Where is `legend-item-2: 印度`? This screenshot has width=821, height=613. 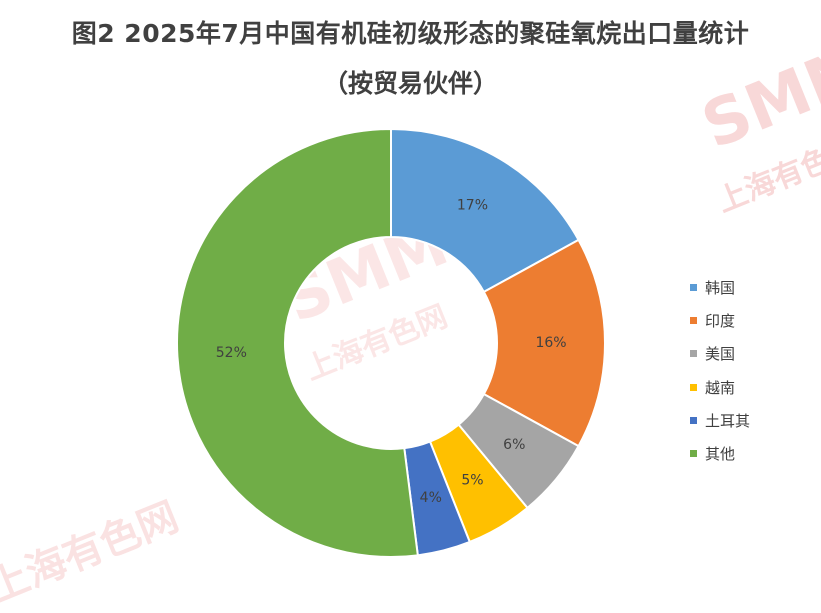
legend-item-2: 印度 is located at coordinates (720, 320).